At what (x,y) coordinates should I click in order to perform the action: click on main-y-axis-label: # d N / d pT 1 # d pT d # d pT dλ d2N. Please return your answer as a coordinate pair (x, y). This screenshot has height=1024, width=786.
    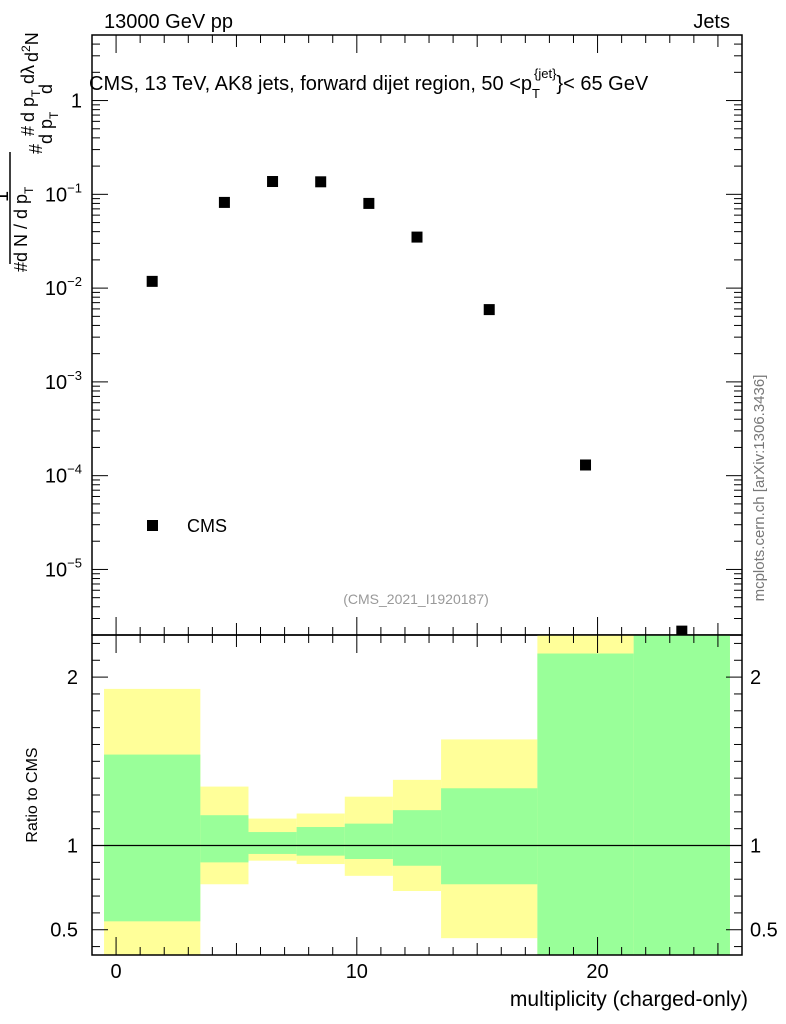
    Looking at the image, I should click on (30, 152).